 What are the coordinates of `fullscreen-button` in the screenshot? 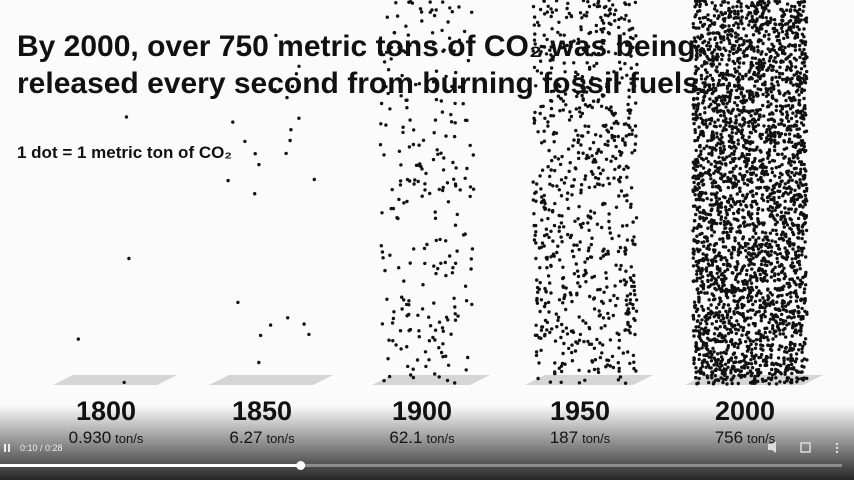 It's located at (805, 447).